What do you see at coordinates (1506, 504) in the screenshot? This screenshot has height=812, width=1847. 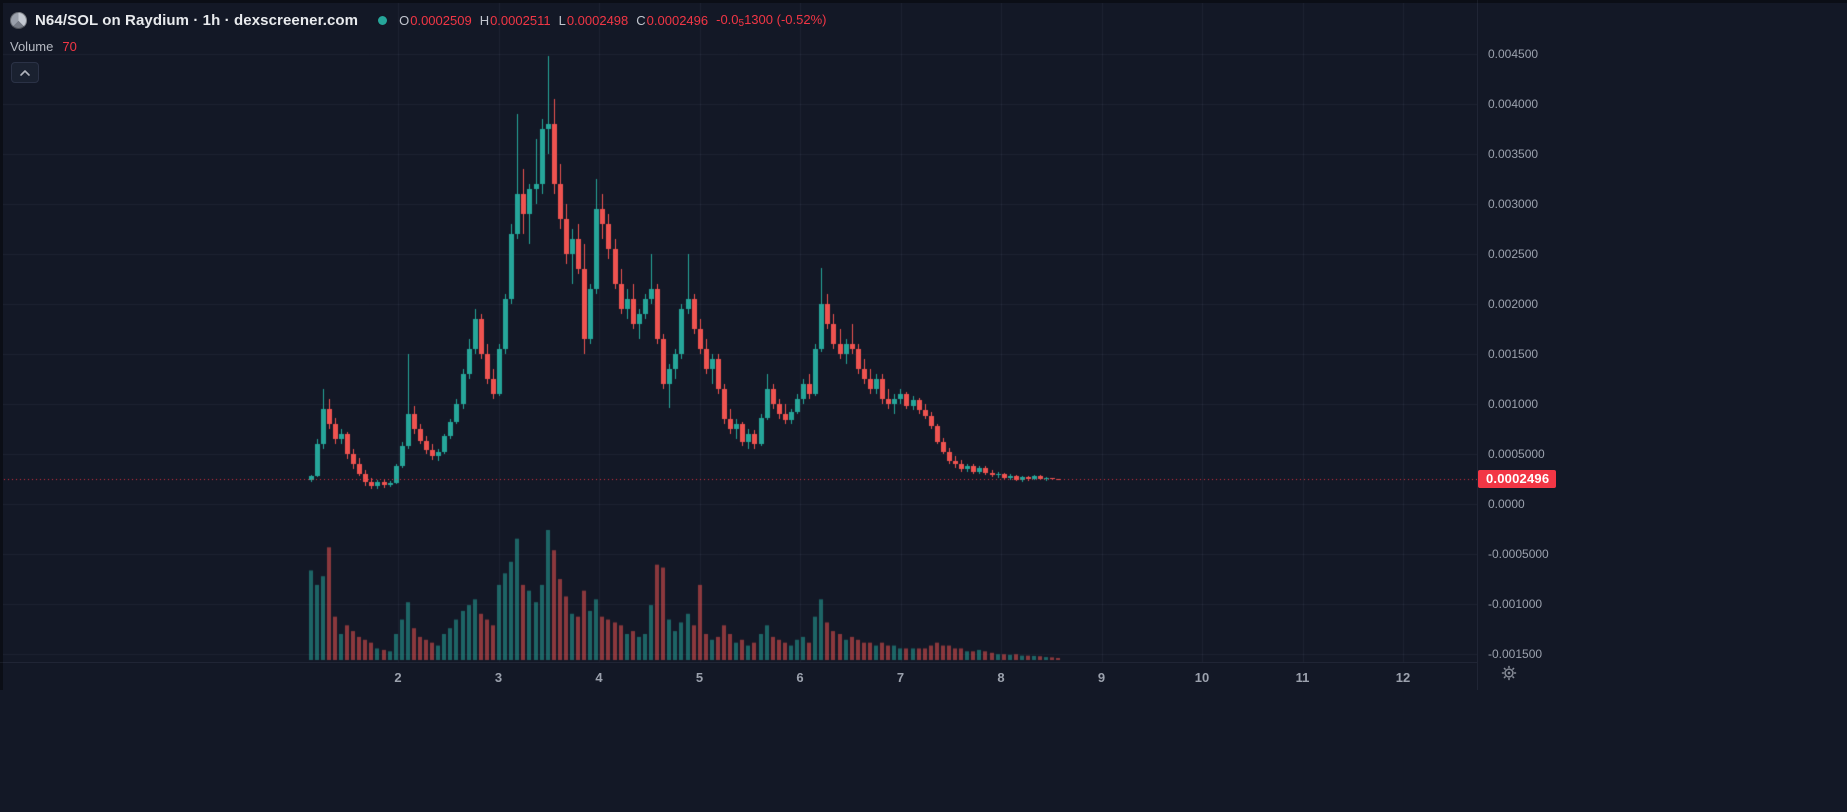 I see `price-axis-label: 0.0000` at bounding box center [1506, 504].